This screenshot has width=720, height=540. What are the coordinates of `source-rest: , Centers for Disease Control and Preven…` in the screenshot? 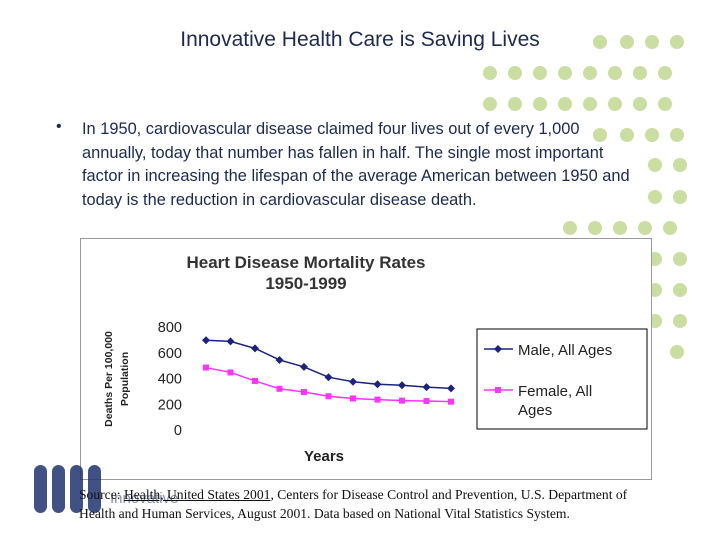 It's located at (353, 504).